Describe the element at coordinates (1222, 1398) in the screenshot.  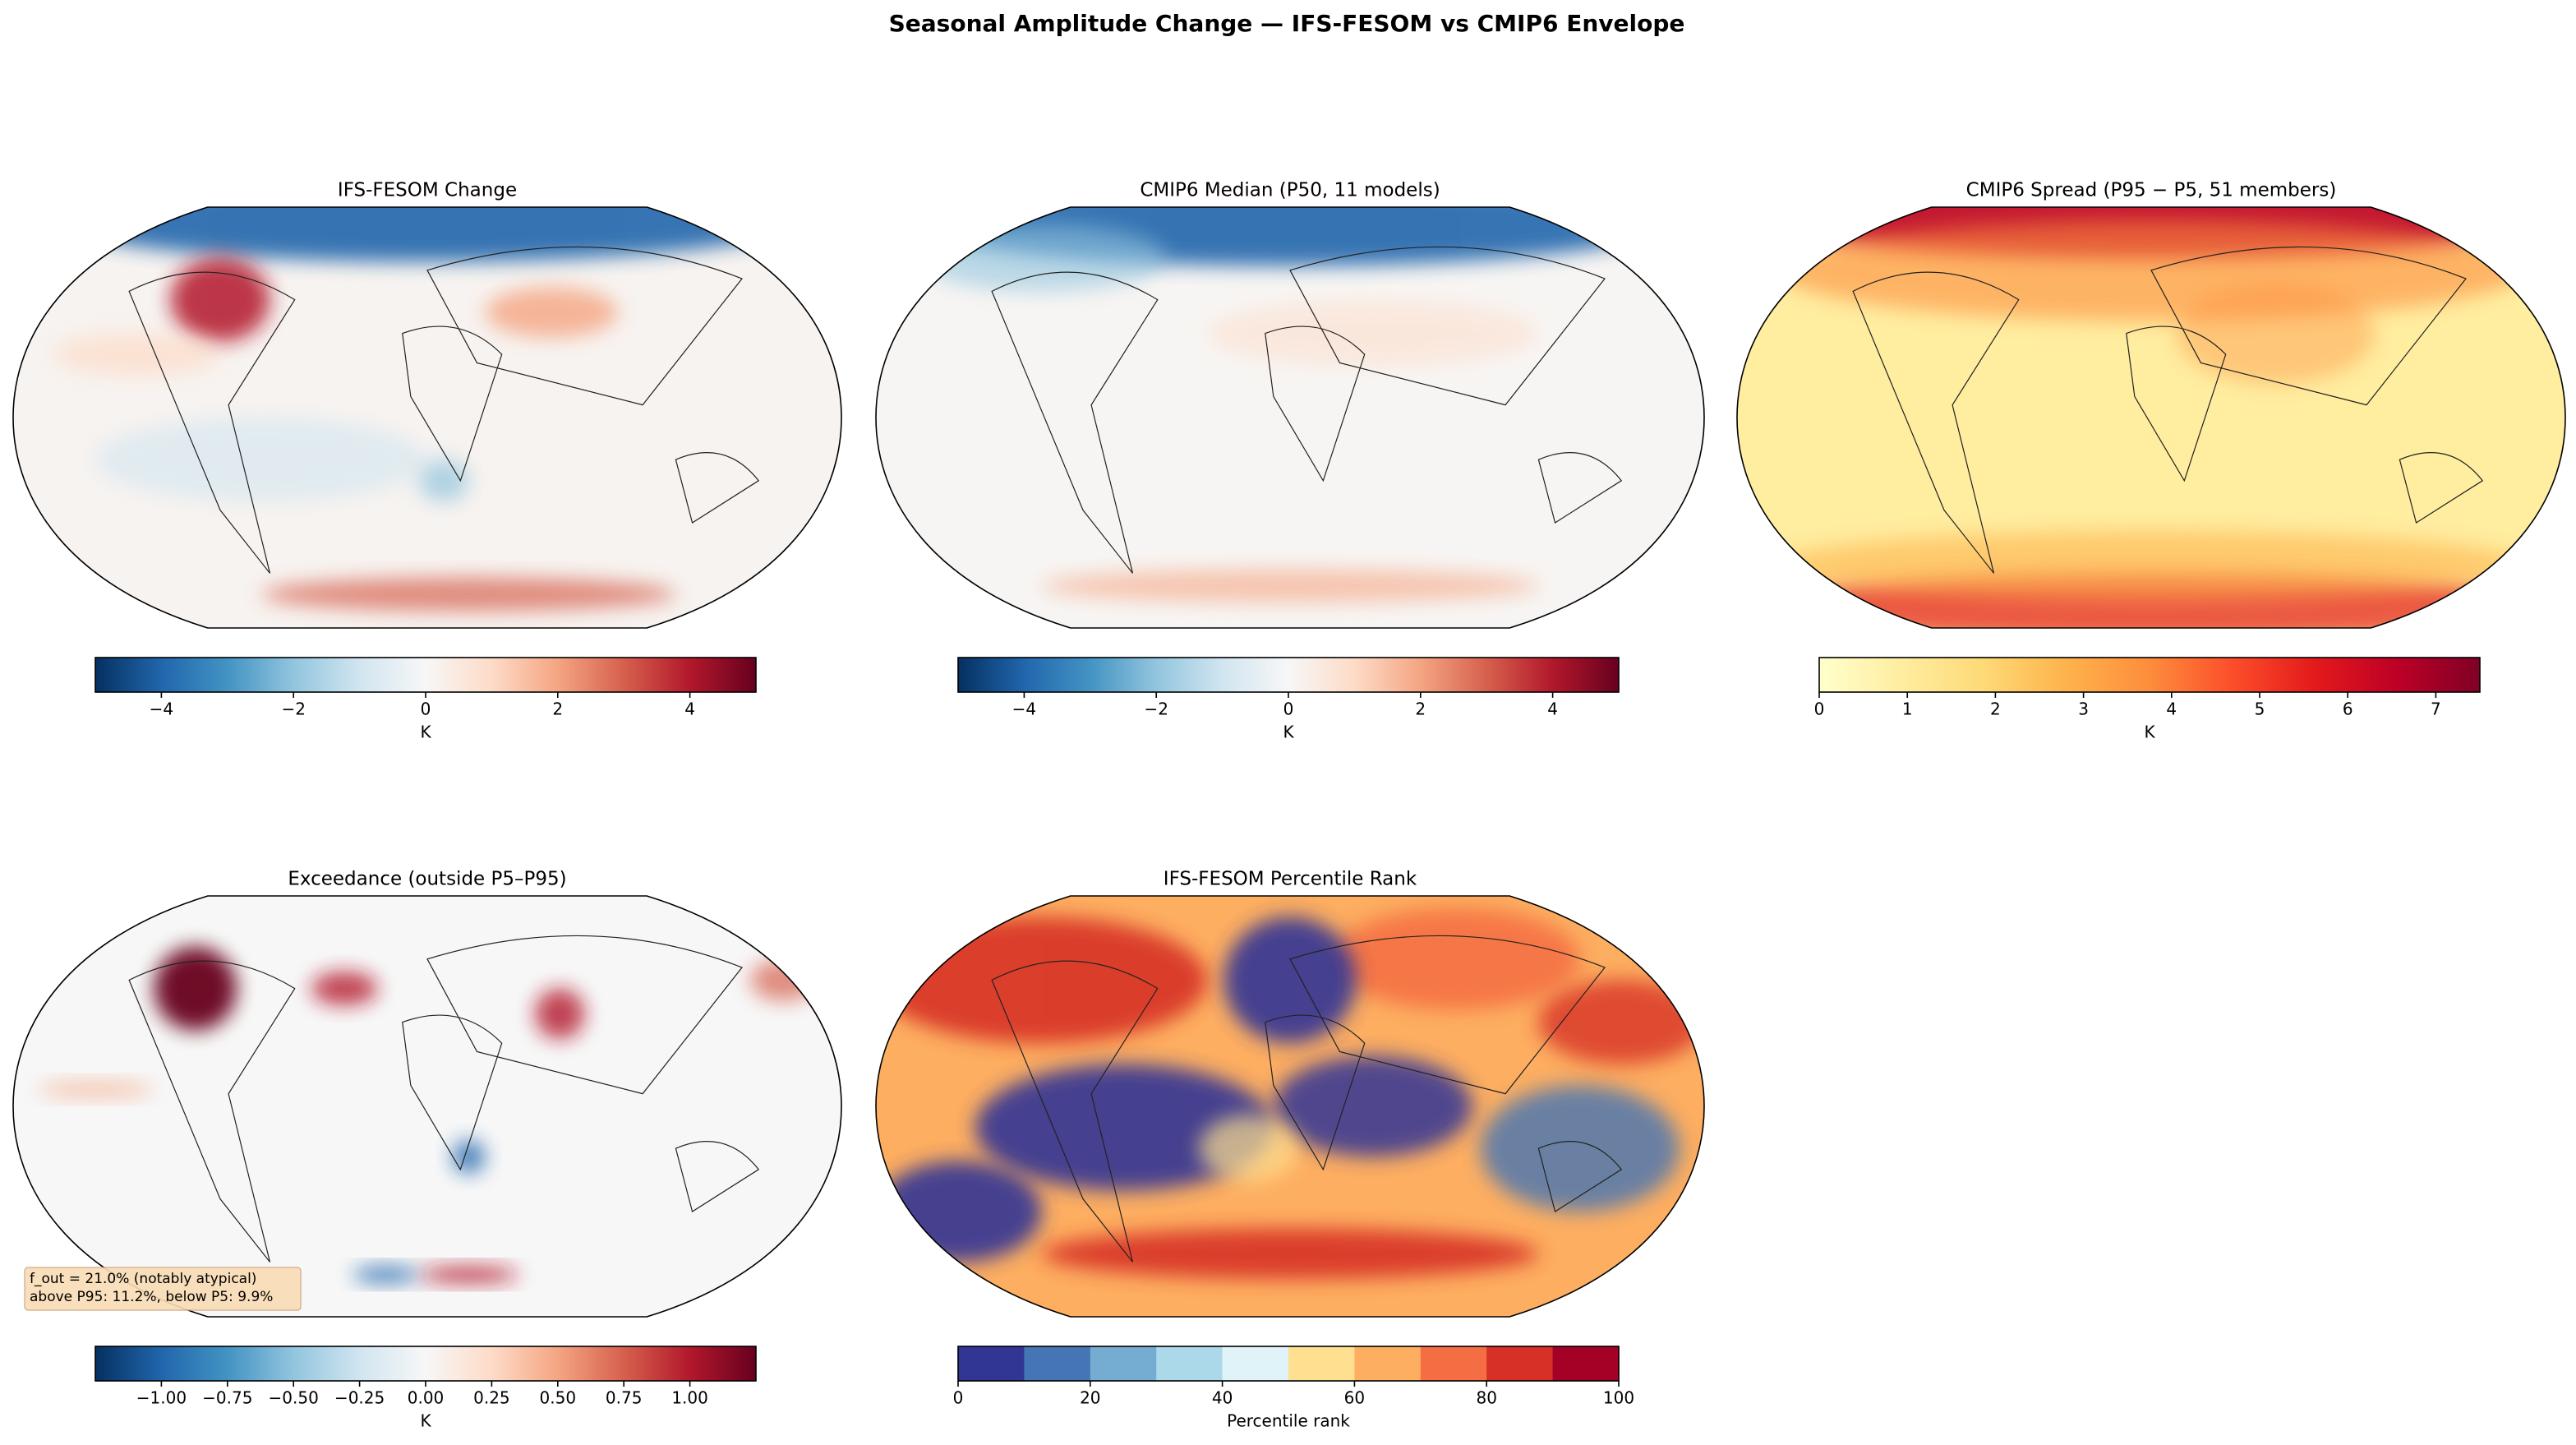
I see `colorbar-tick-label: 40` at that location.